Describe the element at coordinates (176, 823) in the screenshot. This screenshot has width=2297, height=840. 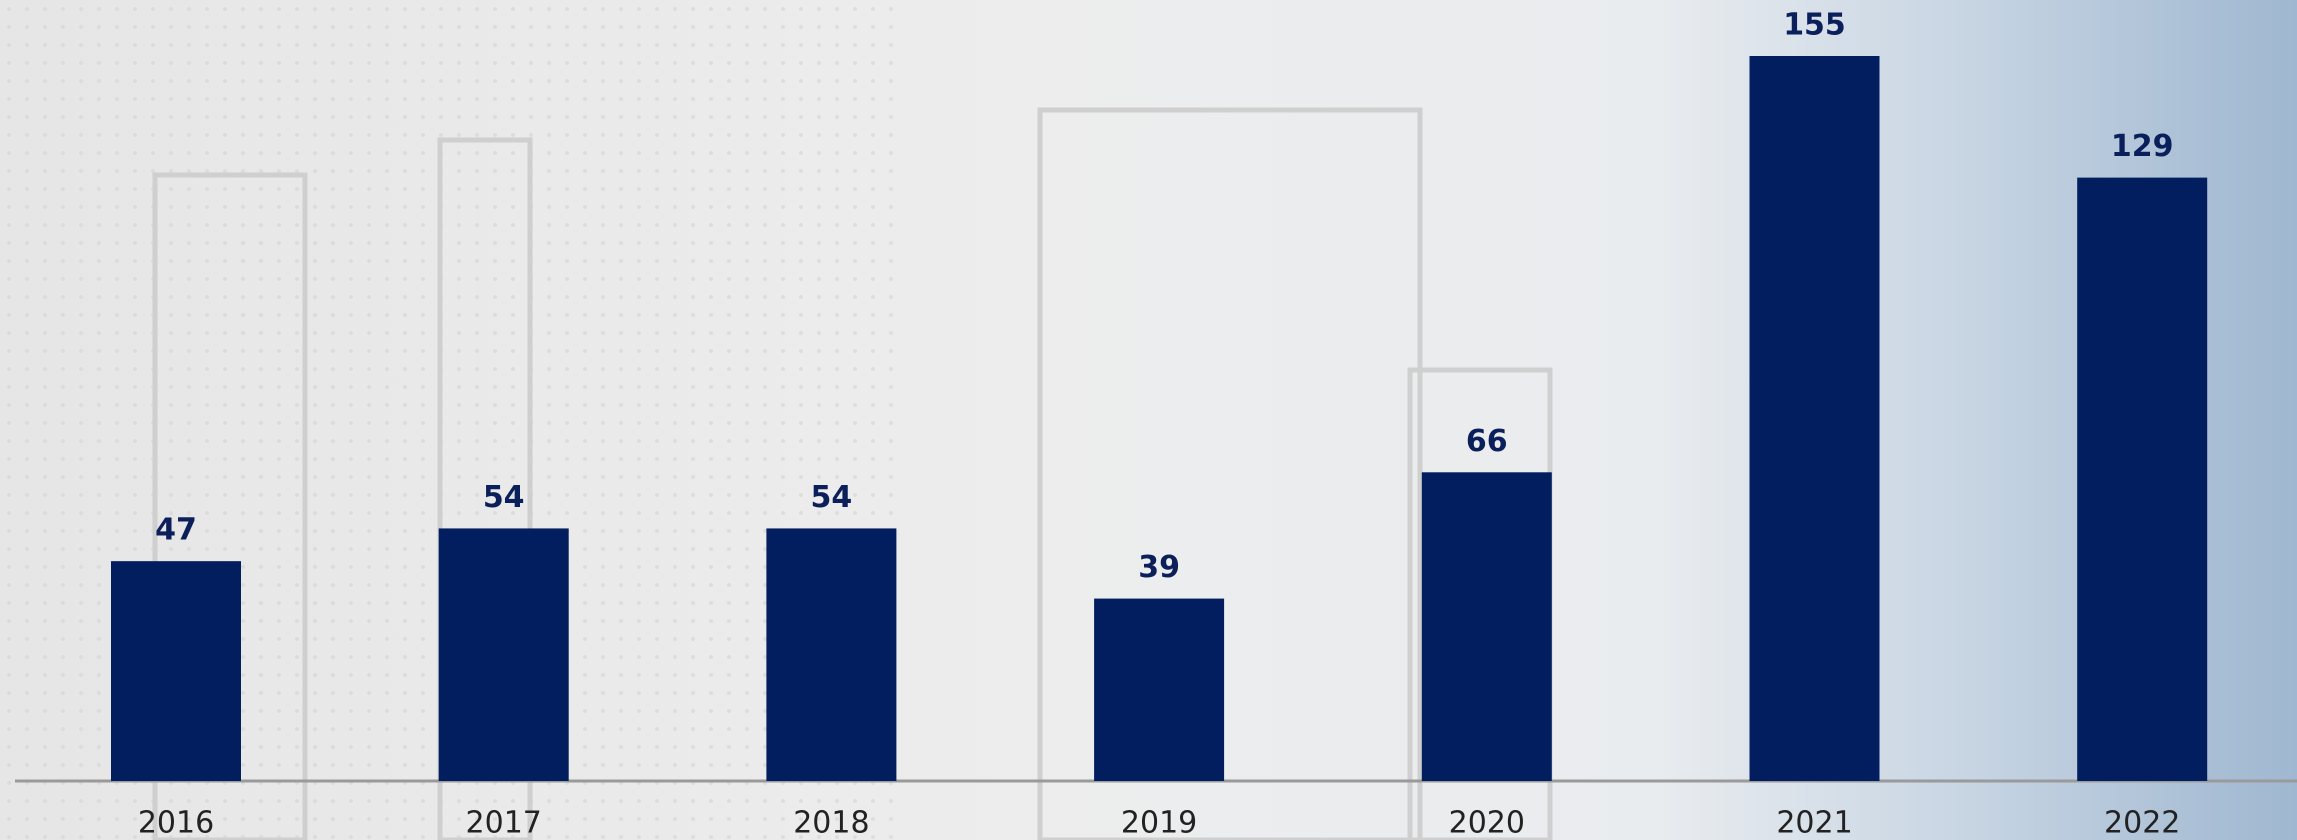
I see `x-tick-label: 2016` at that location.